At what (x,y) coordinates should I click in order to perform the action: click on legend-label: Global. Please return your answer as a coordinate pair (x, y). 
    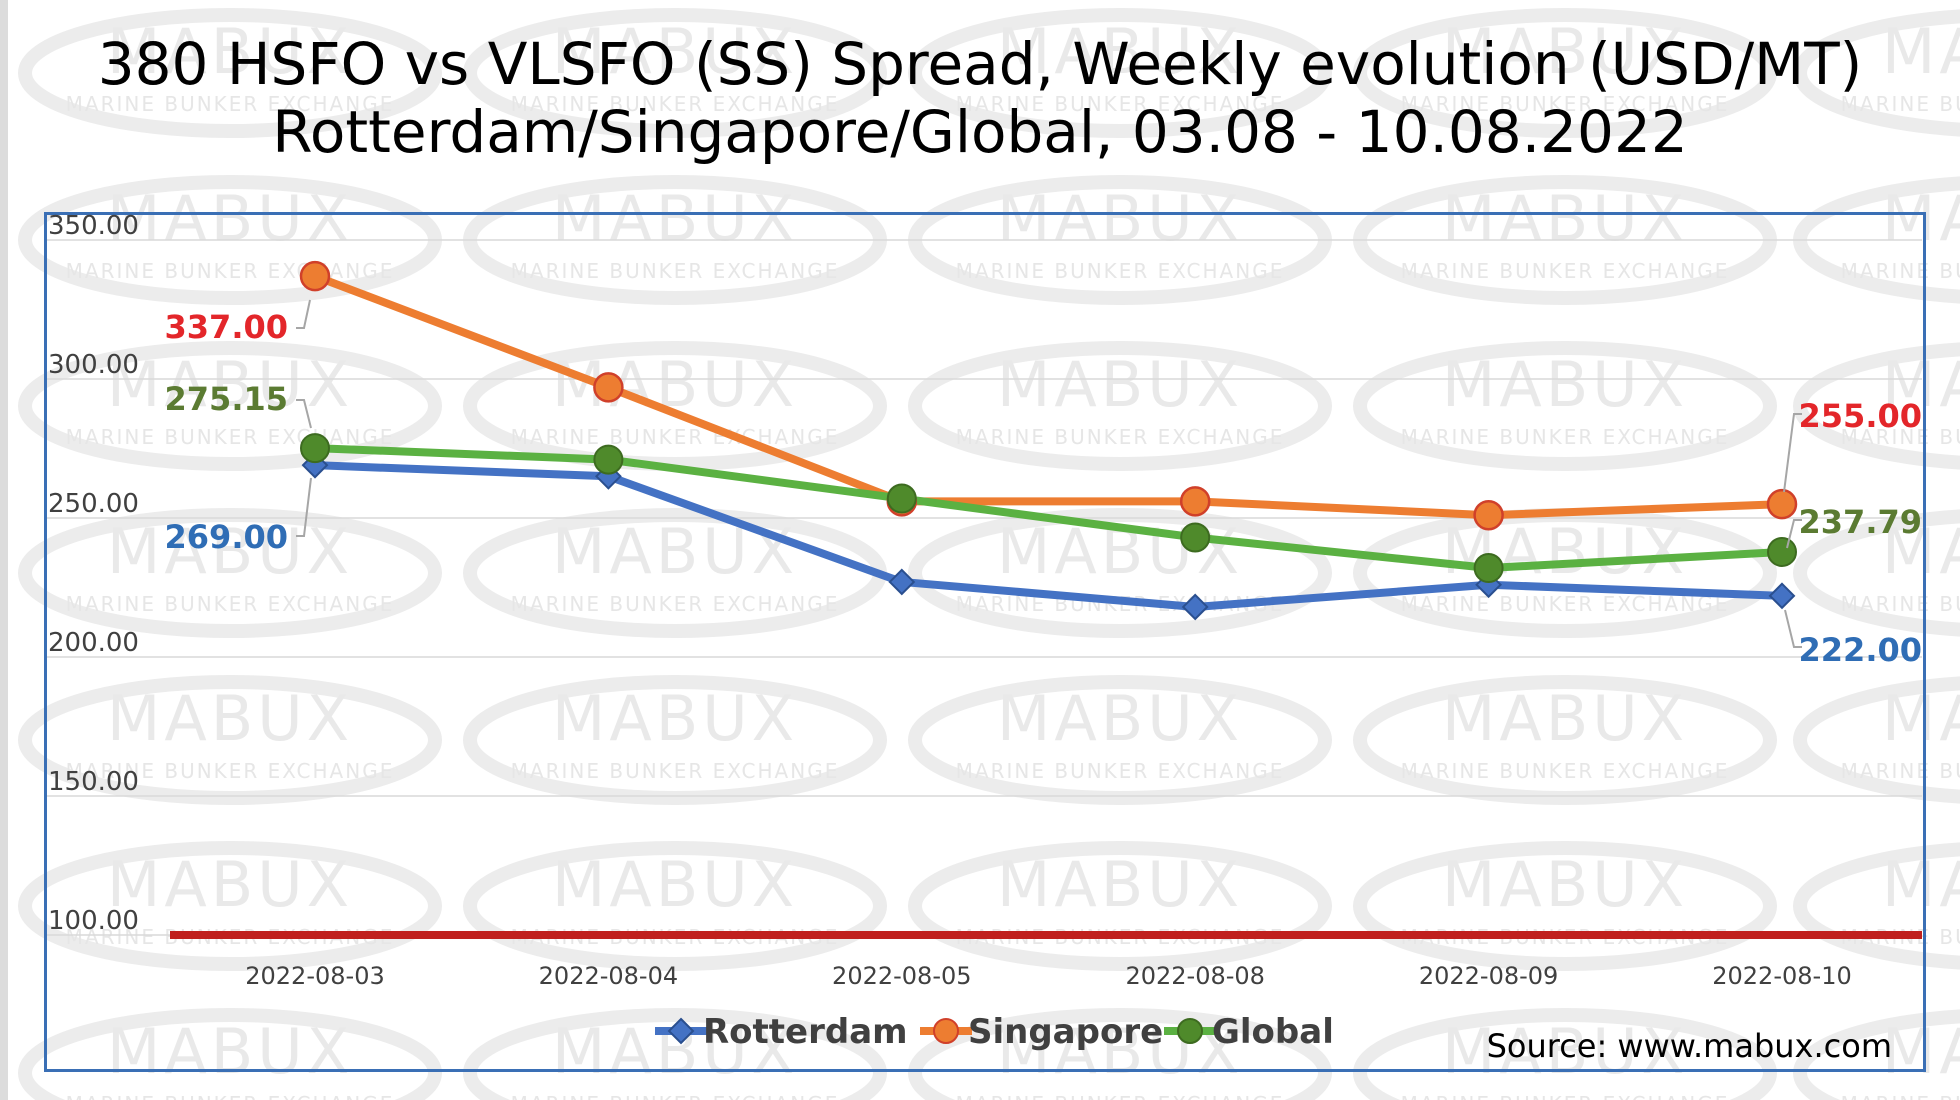
    Looking at the image, I should click on (1273, 1032).